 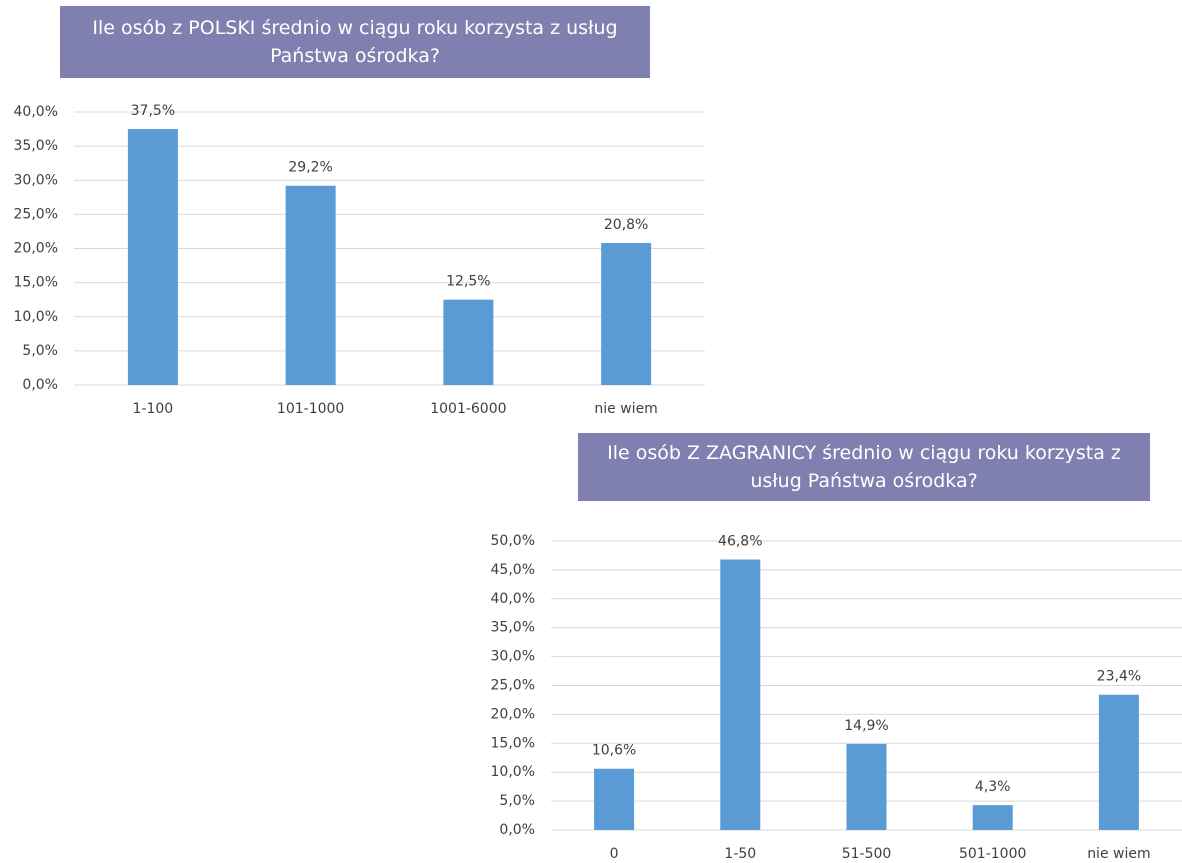 What do you see at coordinates (614, 854) in the screenshot?
I see `x-tick-label: 0` at bounding box center [614, 854].